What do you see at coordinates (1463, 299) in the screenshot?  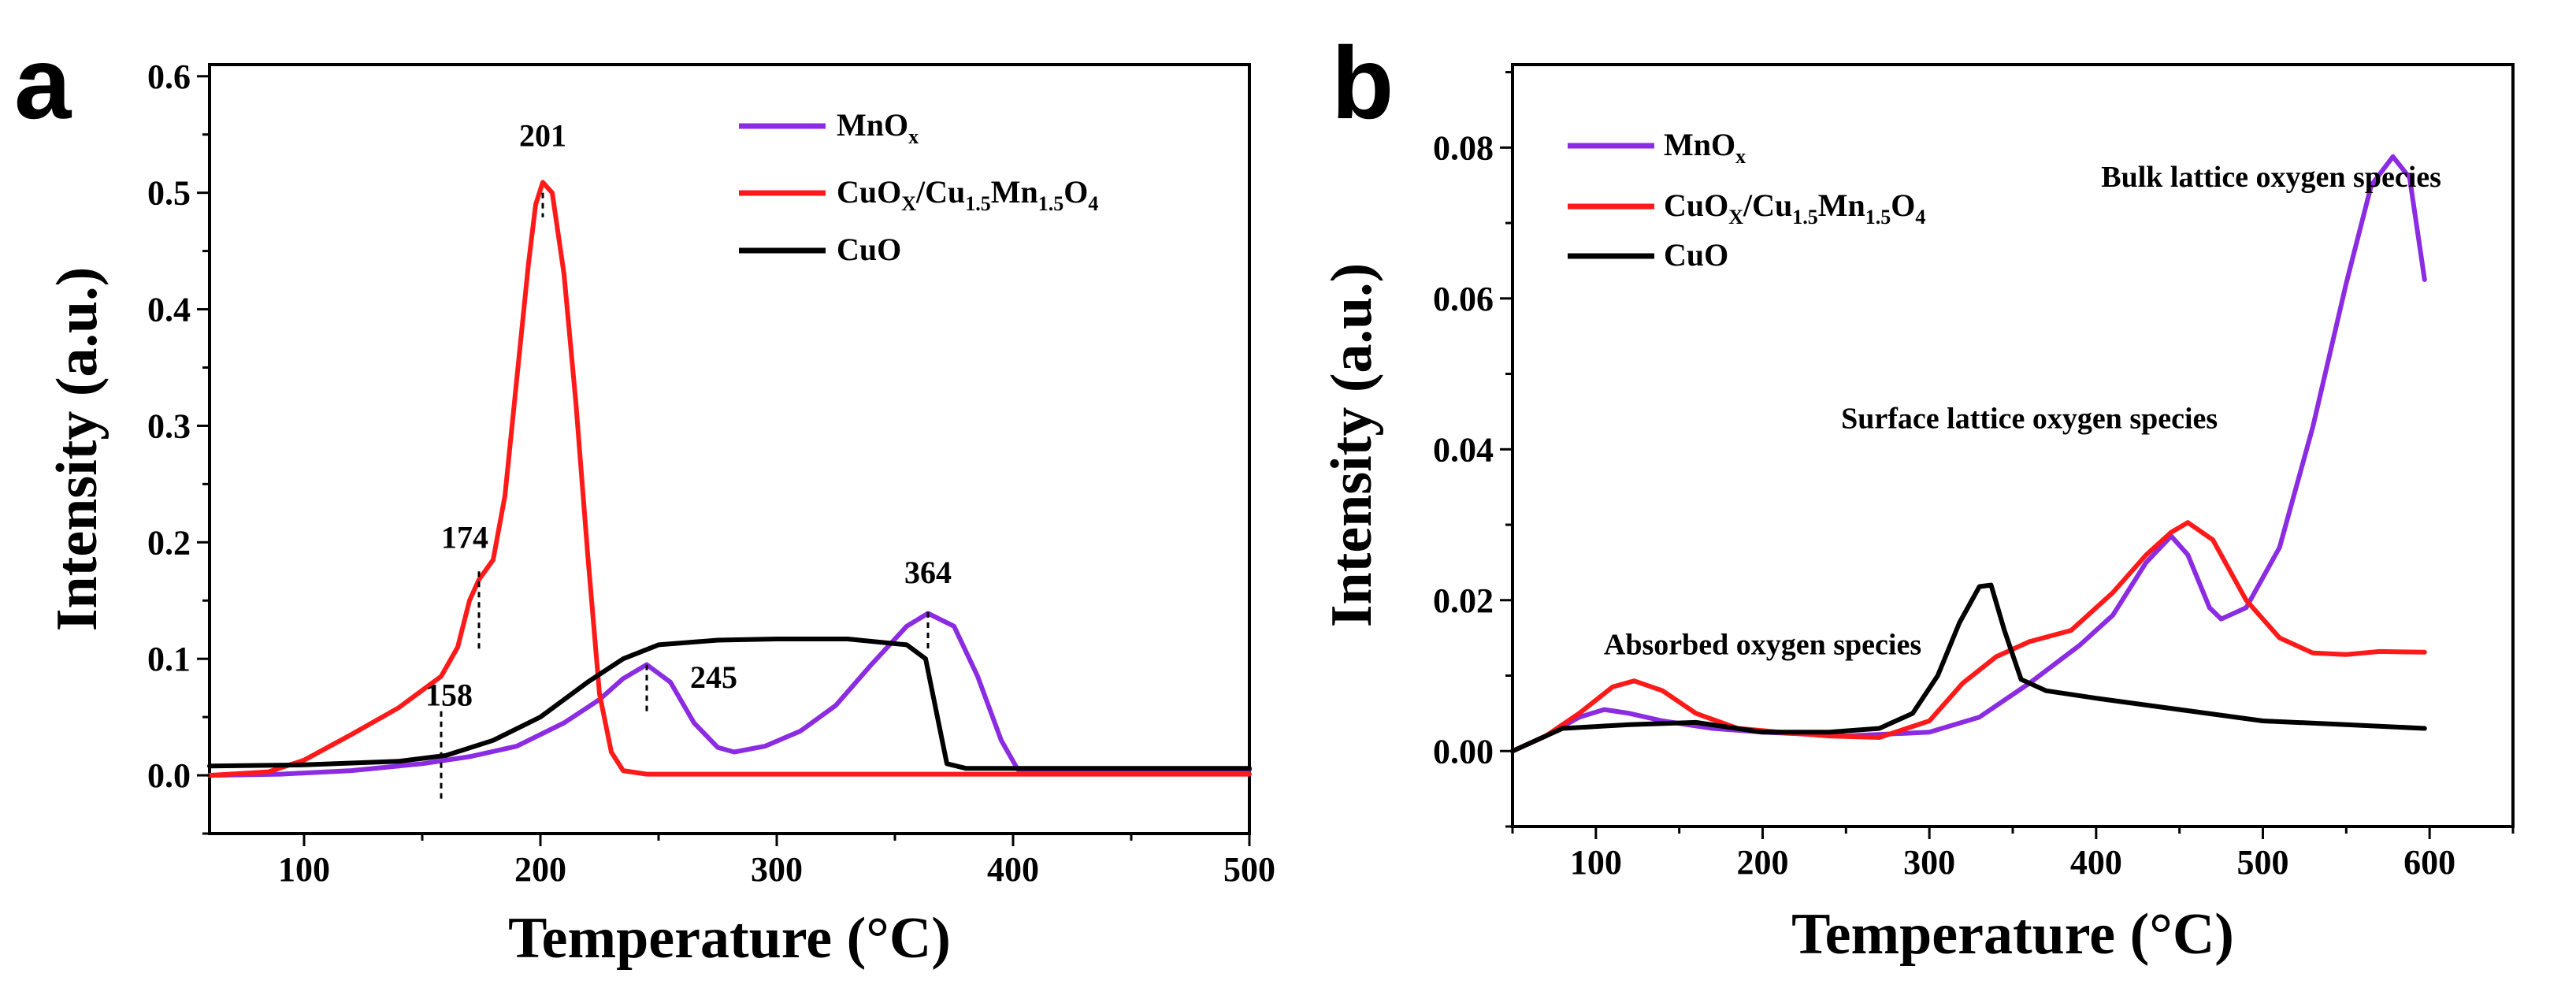 I see `y-tick-label: 0.06` at bounding box center [1463, 299].